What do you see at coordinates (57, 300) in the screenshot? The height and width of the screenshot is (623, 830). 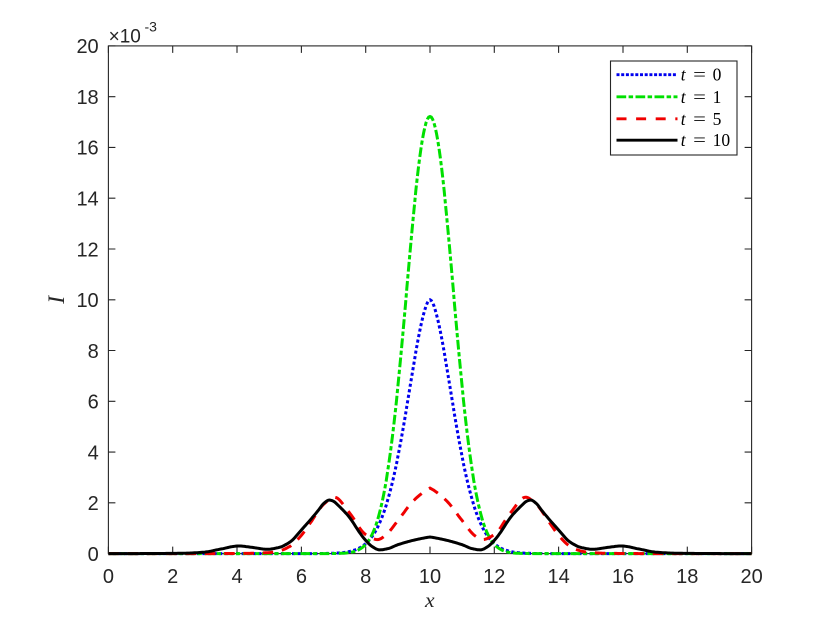 I see `svg-text: I` at bounding box center [57, 300].